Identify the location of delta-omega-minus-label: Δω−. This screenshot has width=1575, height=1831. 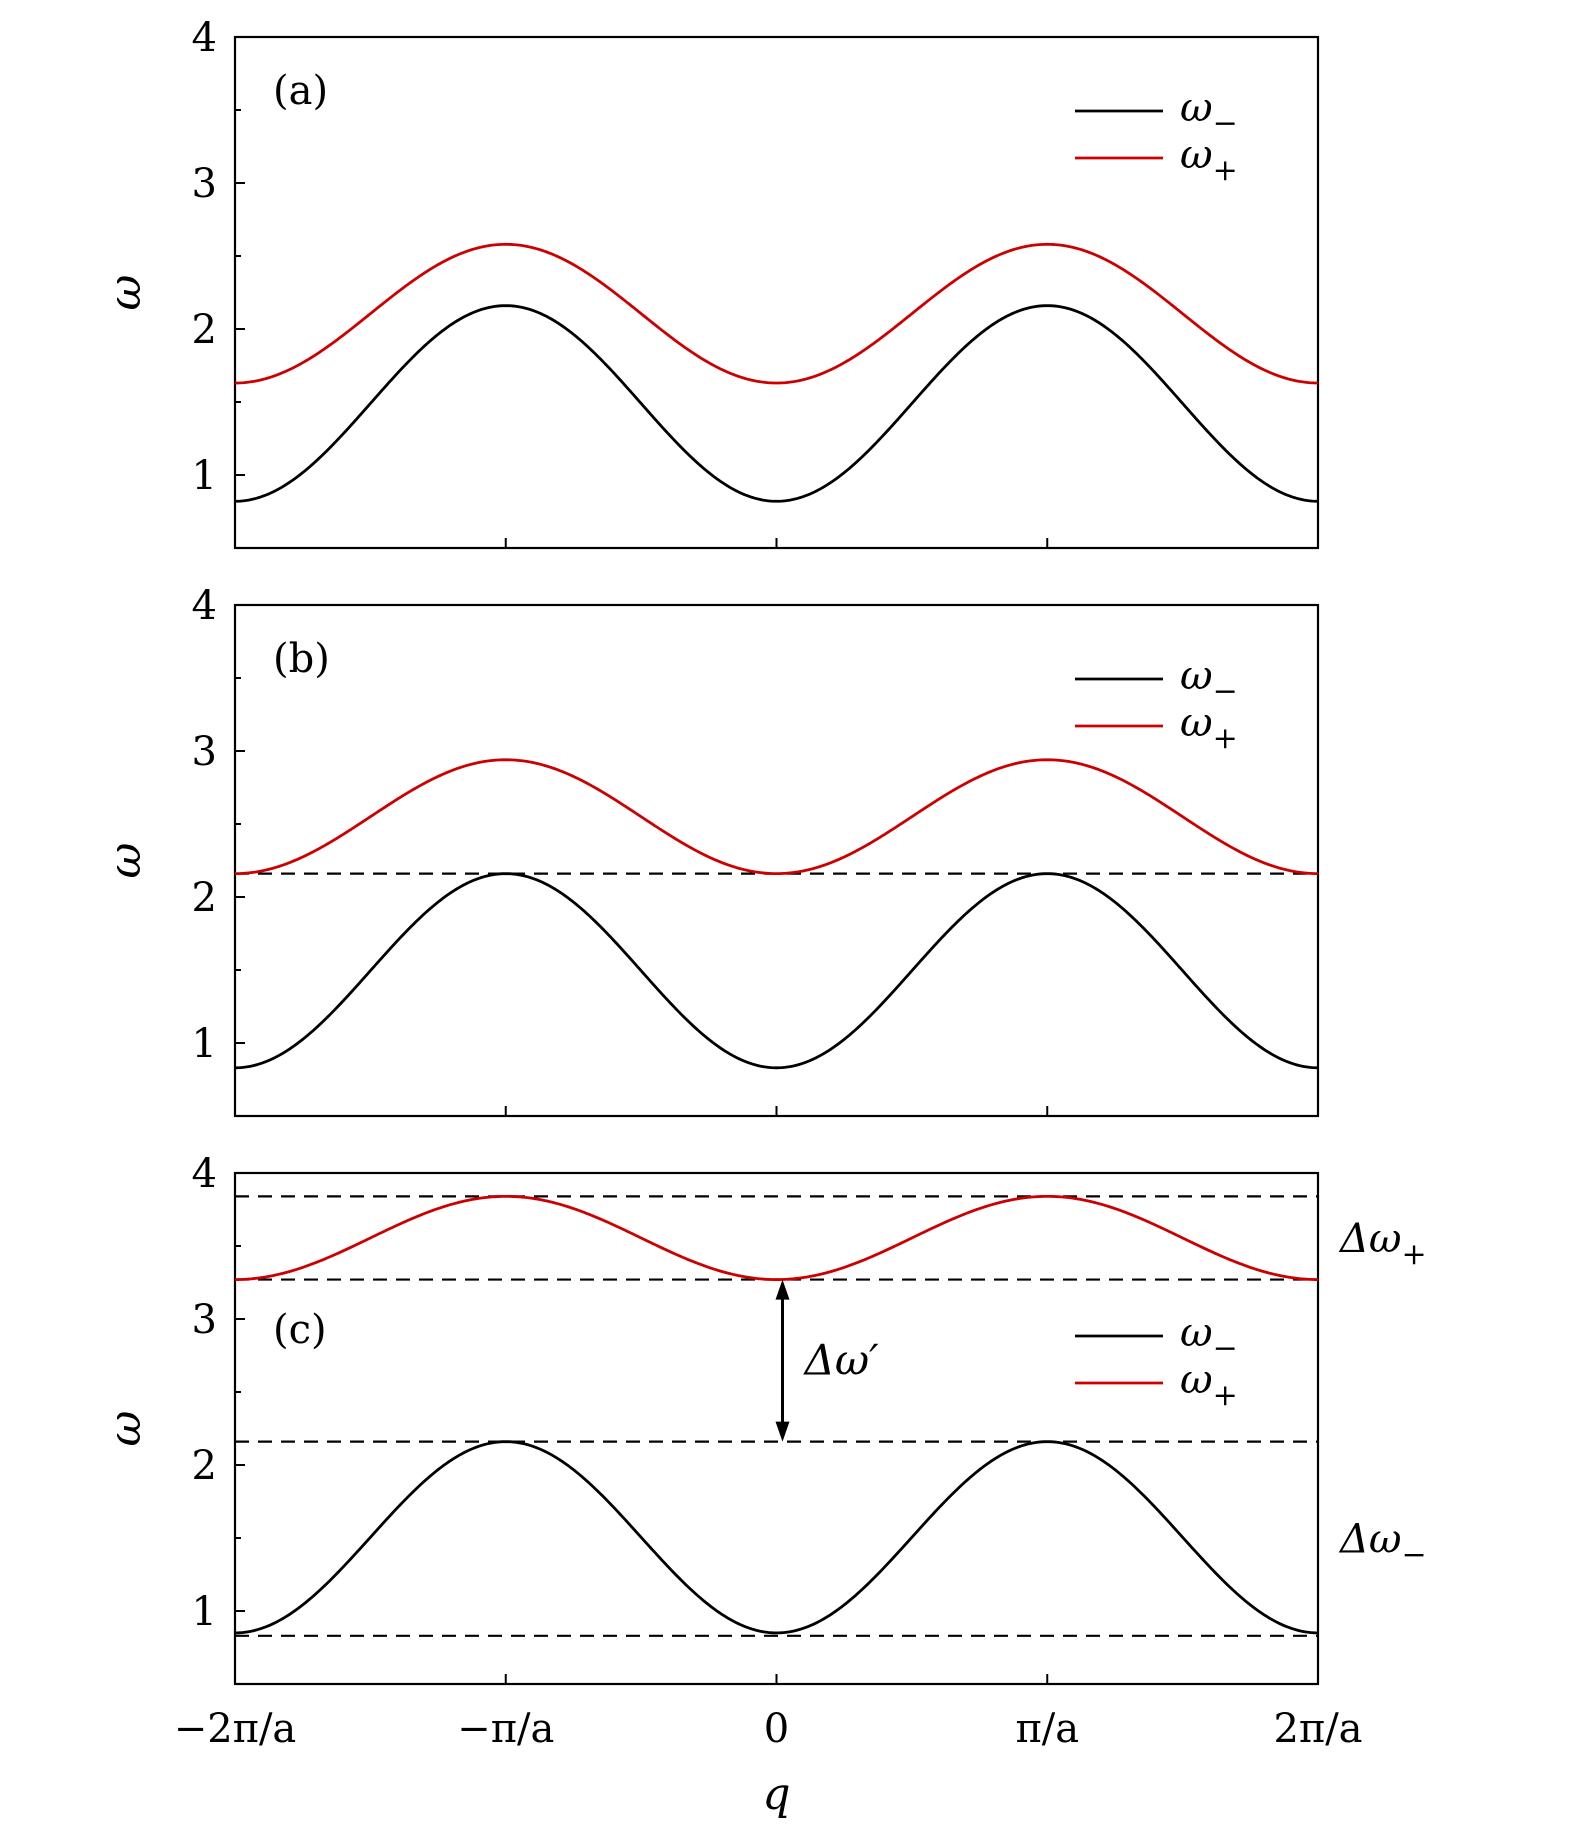
(1382, 1545).